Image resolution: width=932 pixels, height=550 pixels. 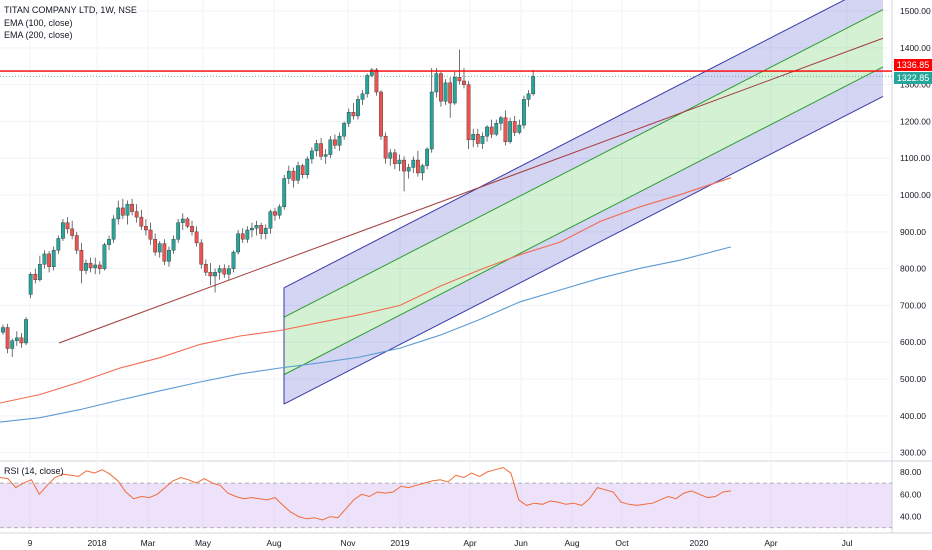 What do you see at coordinates (911, 517) in the screenshot?
I see `rsi-tick-label: 40.00` at bounding box center [911, 517].